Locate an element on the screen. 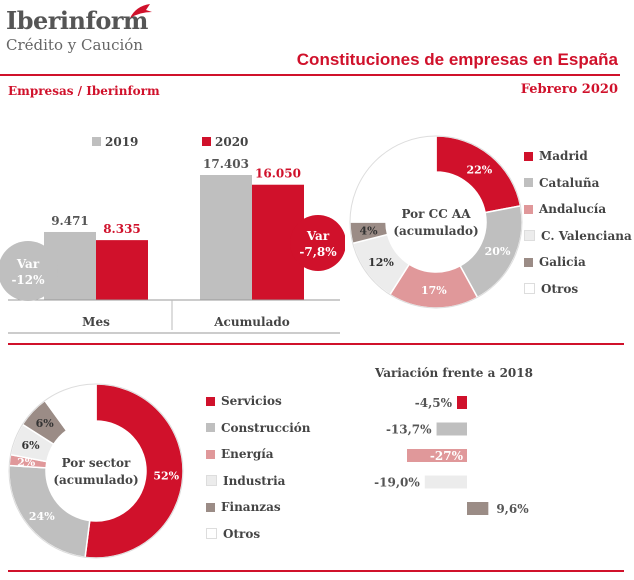  variation-bar-Finanzas is located at coordinates (478, 508).